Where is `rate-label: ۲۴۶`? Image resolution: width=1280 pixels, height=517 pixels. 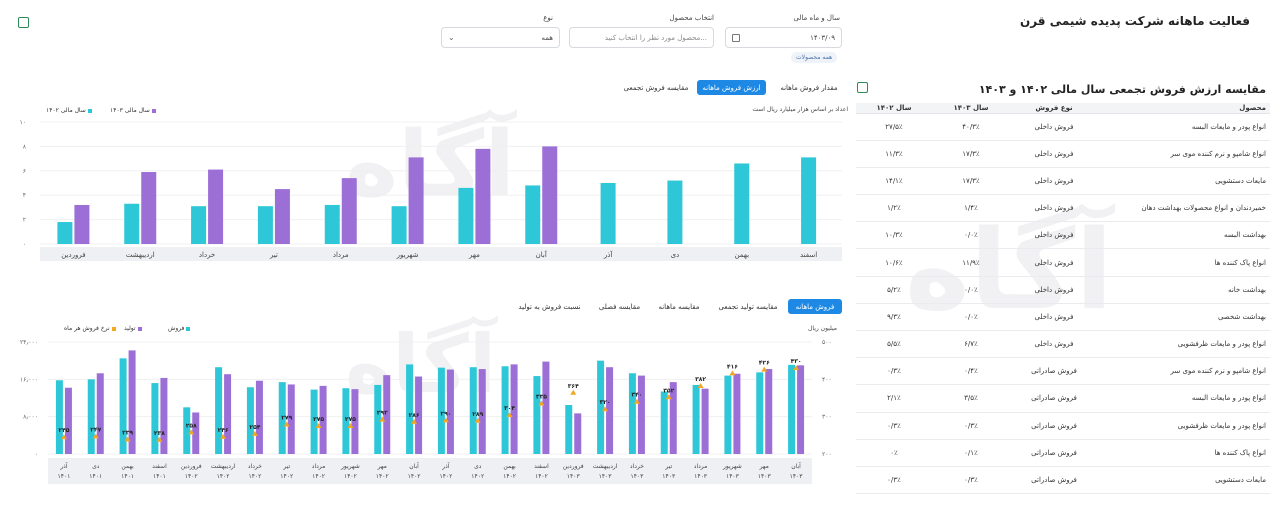 rate-label: ۲۴۶ is located at coordinates (223, 430).